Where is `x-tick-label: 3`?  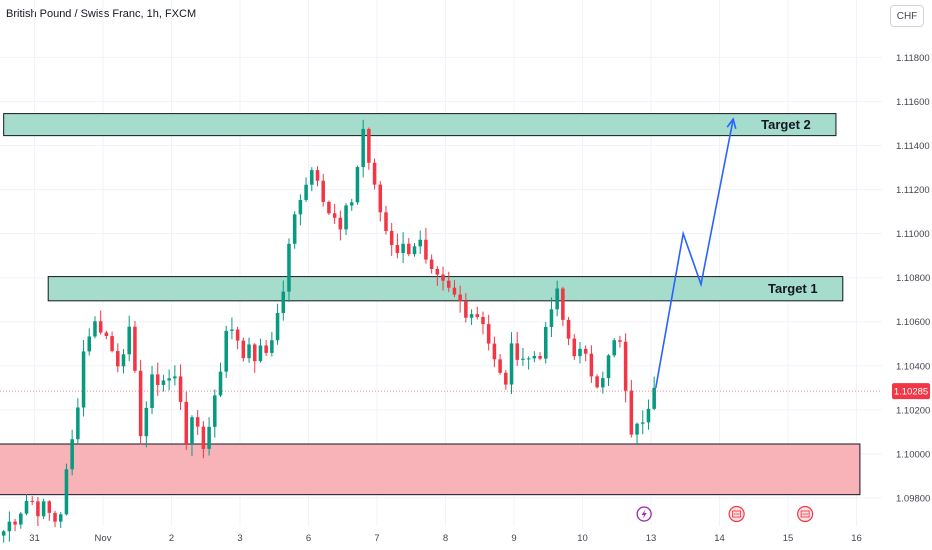
x-tick-label: 3 is located at coordinates (239, 538).